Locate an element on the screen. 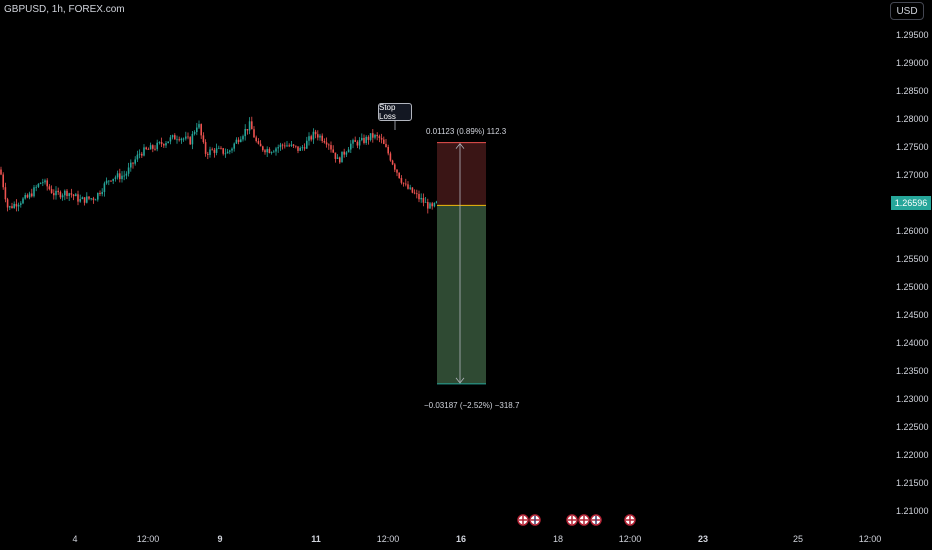  y-tick-label: 1.22500 is located at coordinates (912, 427).